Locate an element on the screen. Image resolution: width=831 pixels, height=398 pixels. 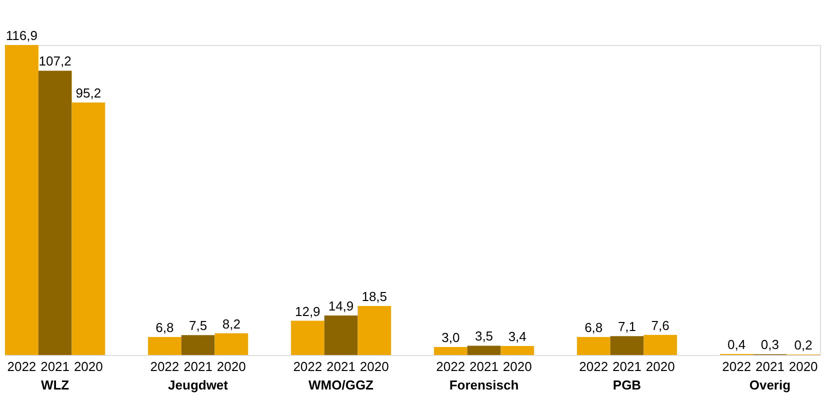
x-tick-label: Overig is located at coordinates (770, 385).